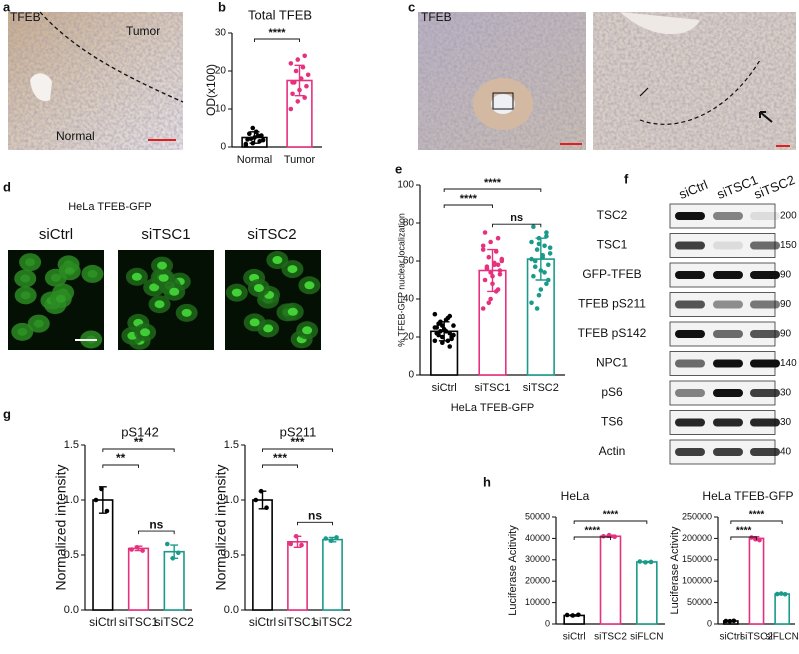 The width and height of the screenshot is (799, 654). Describe the element at coordinates (102, 622) in the screenshot. I see `x-tick-label: siCtrl` at that location.